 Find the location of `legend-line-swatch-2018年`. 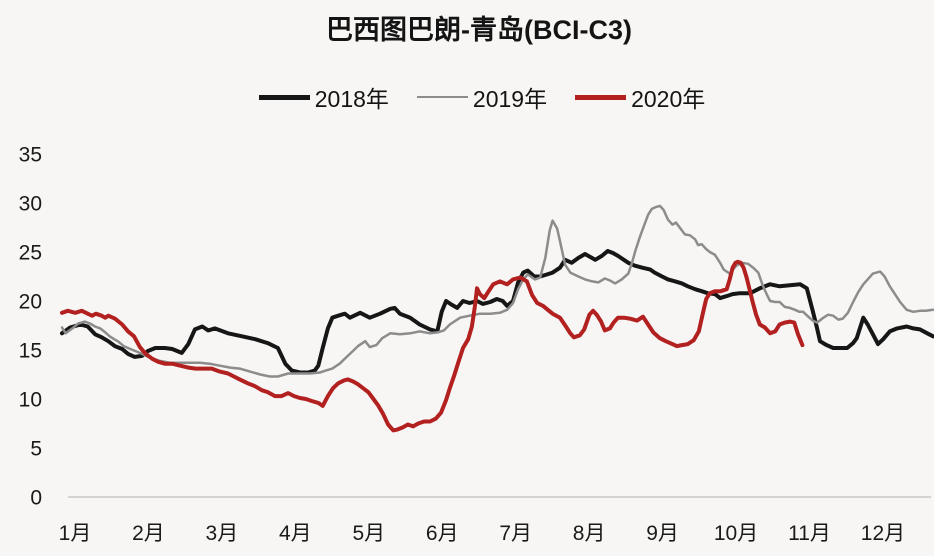

legend-line-swatch-2018年 is located at coordinates (284, 97).